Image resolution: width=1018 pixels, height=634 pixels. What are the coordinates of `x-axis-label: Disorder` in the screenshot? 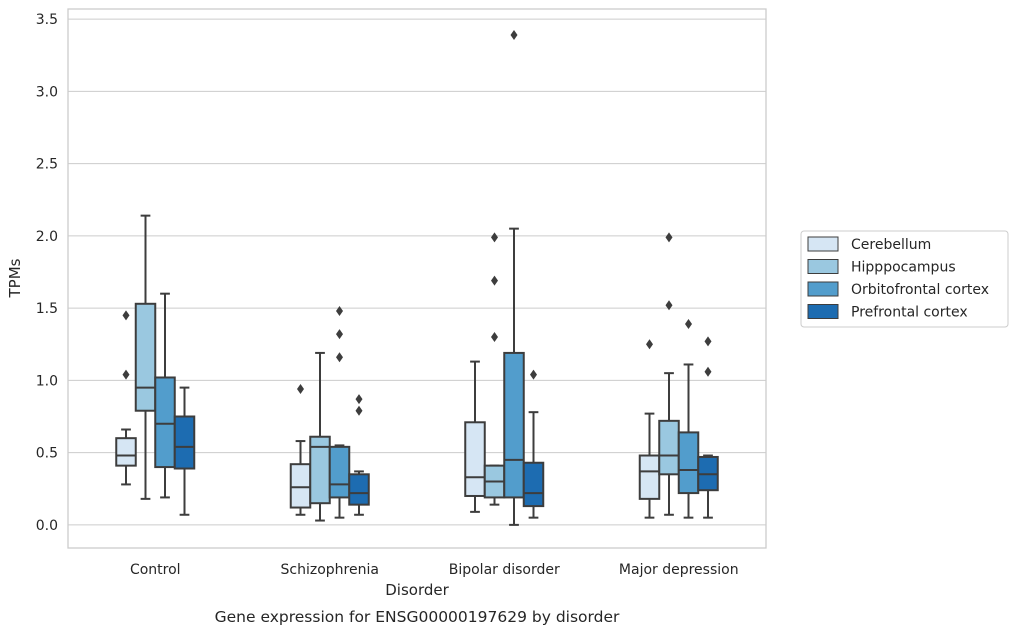 It's located at (417, 590).